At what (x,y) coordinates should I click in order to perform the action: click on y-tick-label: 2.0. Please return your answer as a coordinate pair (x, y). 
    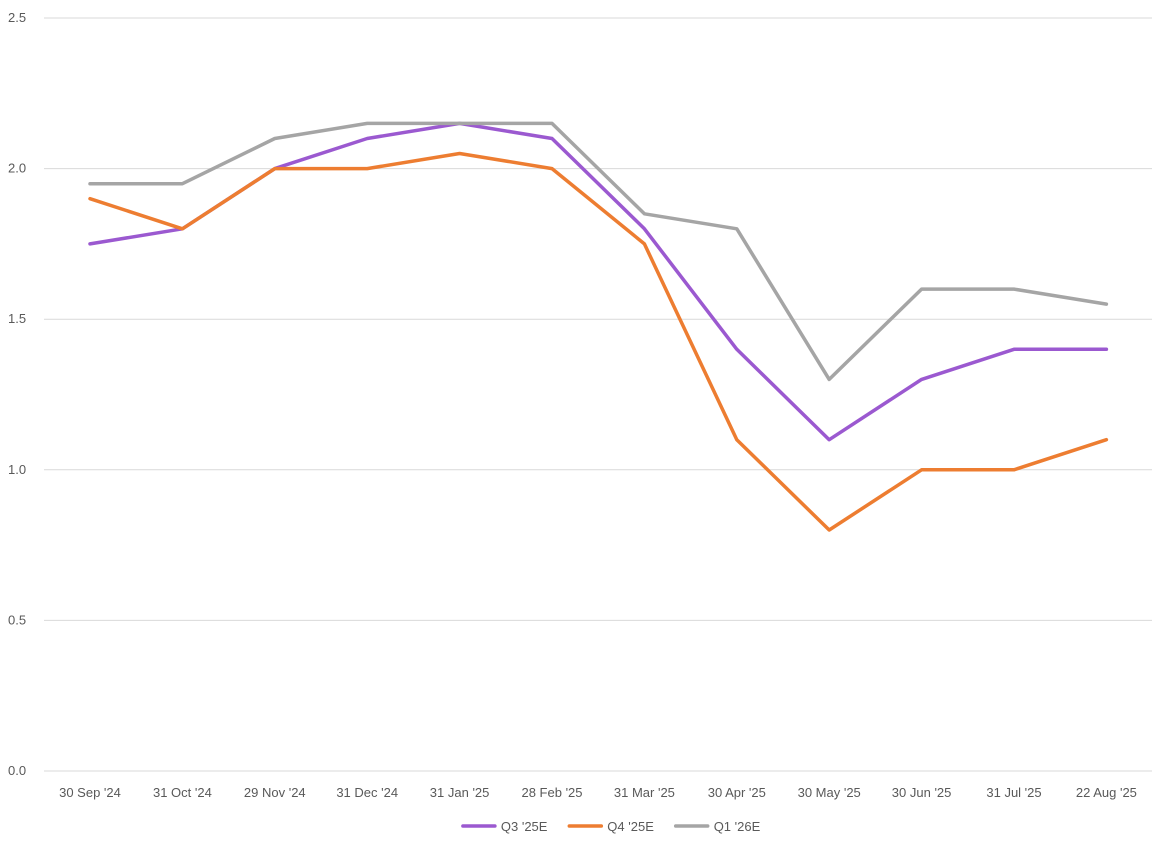
    Looking at the image, I should click on (17, 168).